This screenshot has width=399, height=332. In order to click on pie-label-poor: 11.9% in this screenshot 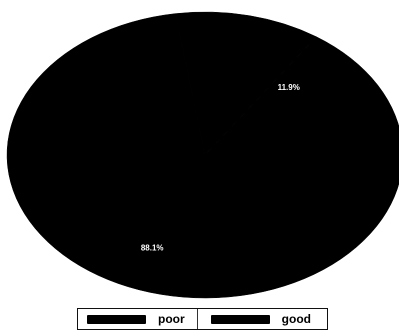, I will do `click(289, 87)`.